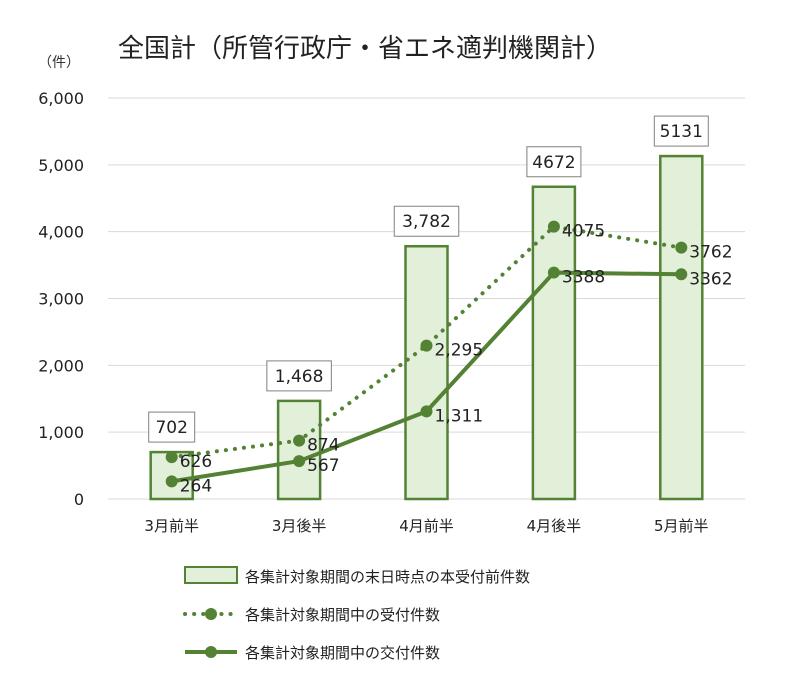 This screenshot has width=793, height=682. What do you see at coordinates (365, 49) in the screenshot?
I see `chart-title: 全国計（所管行政庁・省エネ適判機関計）` at bounding box center [365, 49].